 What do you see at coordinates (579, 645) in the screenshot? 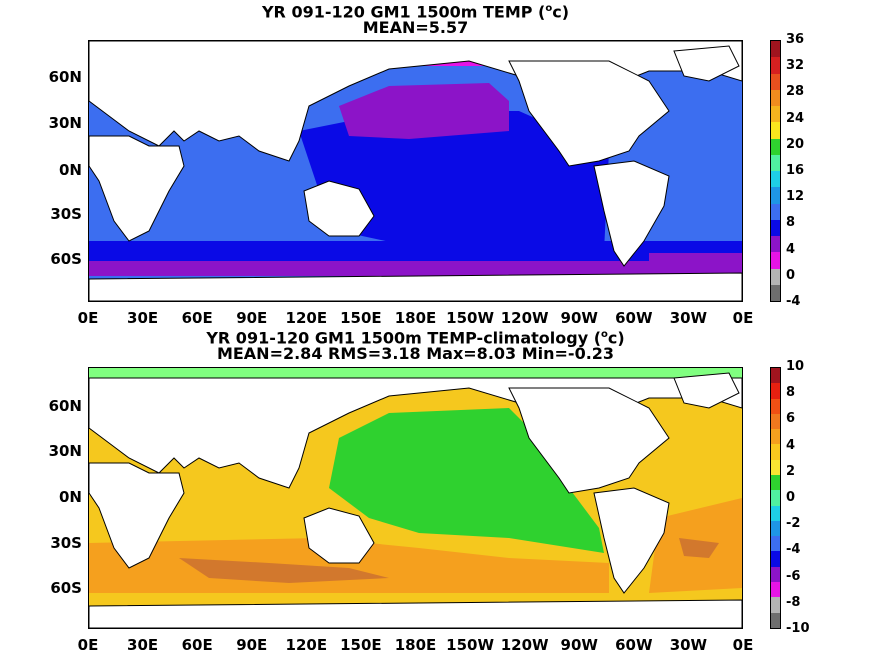
I see `panel2-lon-label: 90W` at bounding box center [579, 645].